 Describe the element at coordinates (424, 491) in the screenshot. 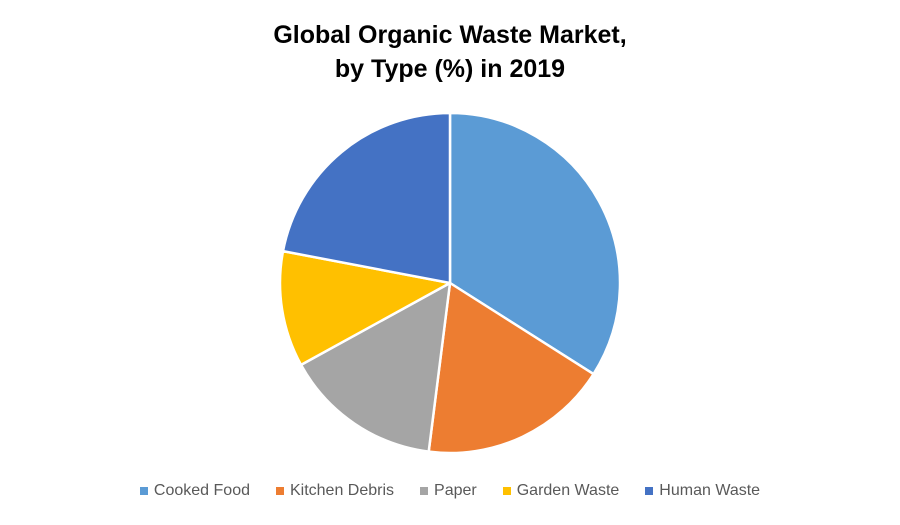

I see `legend-swatch-paper` at that location.